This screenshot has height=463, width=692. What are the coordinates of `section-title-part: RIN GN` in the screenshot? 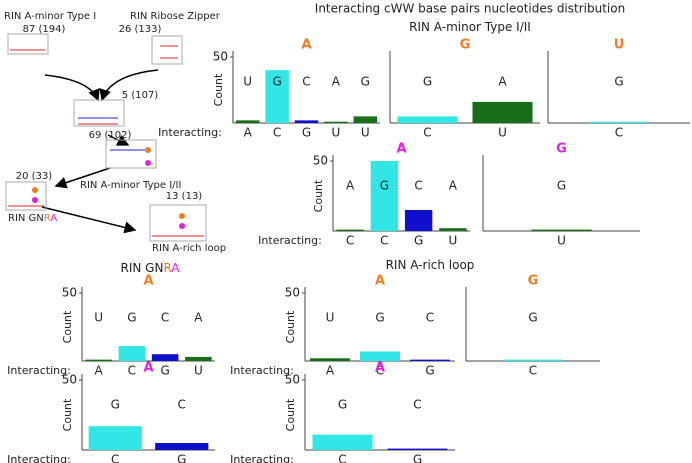 It's located at (141, 268).